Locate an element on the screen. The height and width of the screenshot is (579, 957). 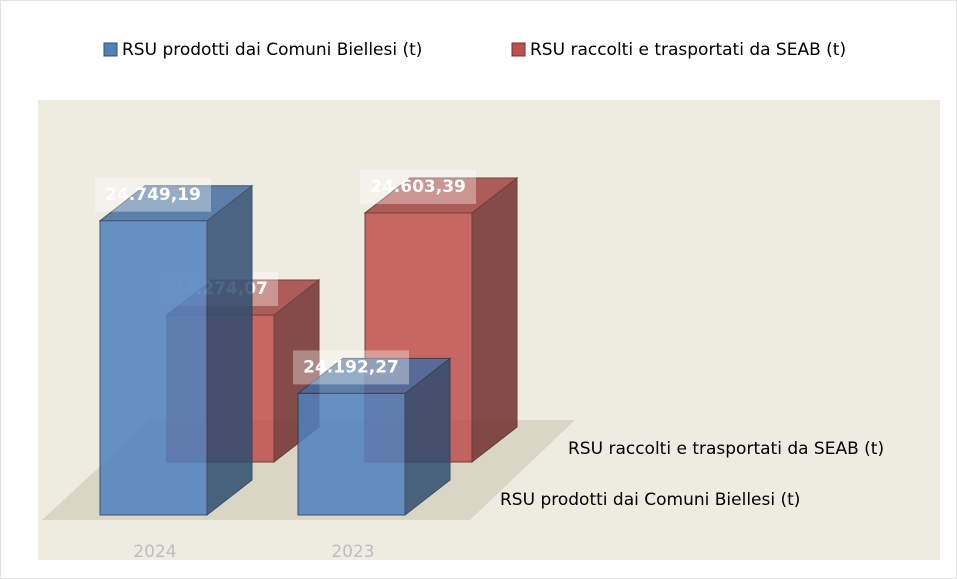
depth-label: RSU raccolti e trasportati da SEAB (t) is located at coordinates (726, 449).